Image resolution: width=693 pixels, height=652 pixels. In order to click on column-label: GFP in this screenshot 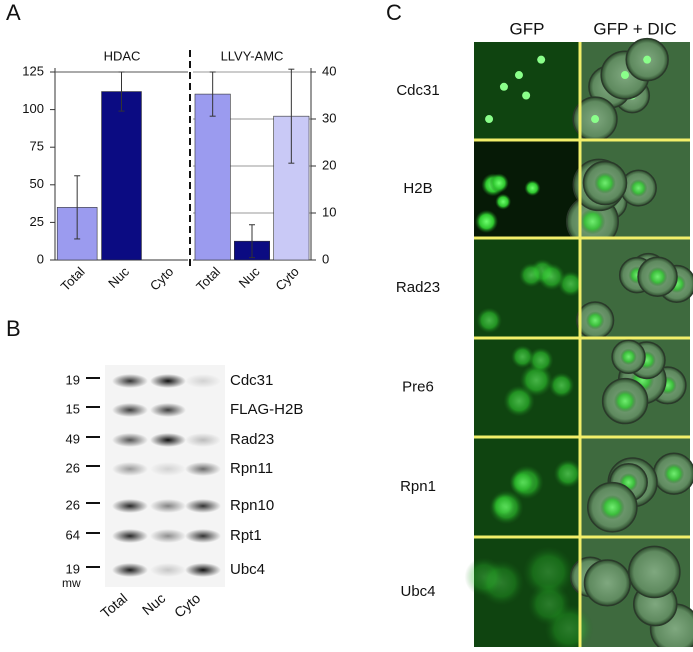, I will do `click(527, 28)`.